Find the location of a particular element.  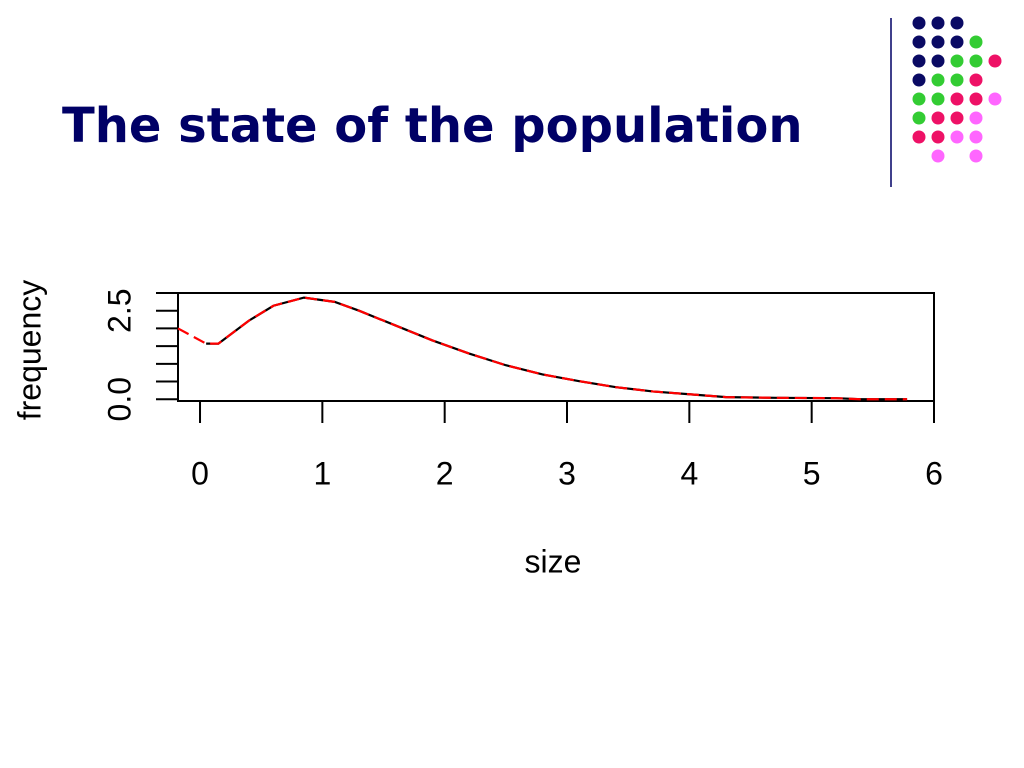

x-tick-label: 3 is located at coordinates (567, 473).